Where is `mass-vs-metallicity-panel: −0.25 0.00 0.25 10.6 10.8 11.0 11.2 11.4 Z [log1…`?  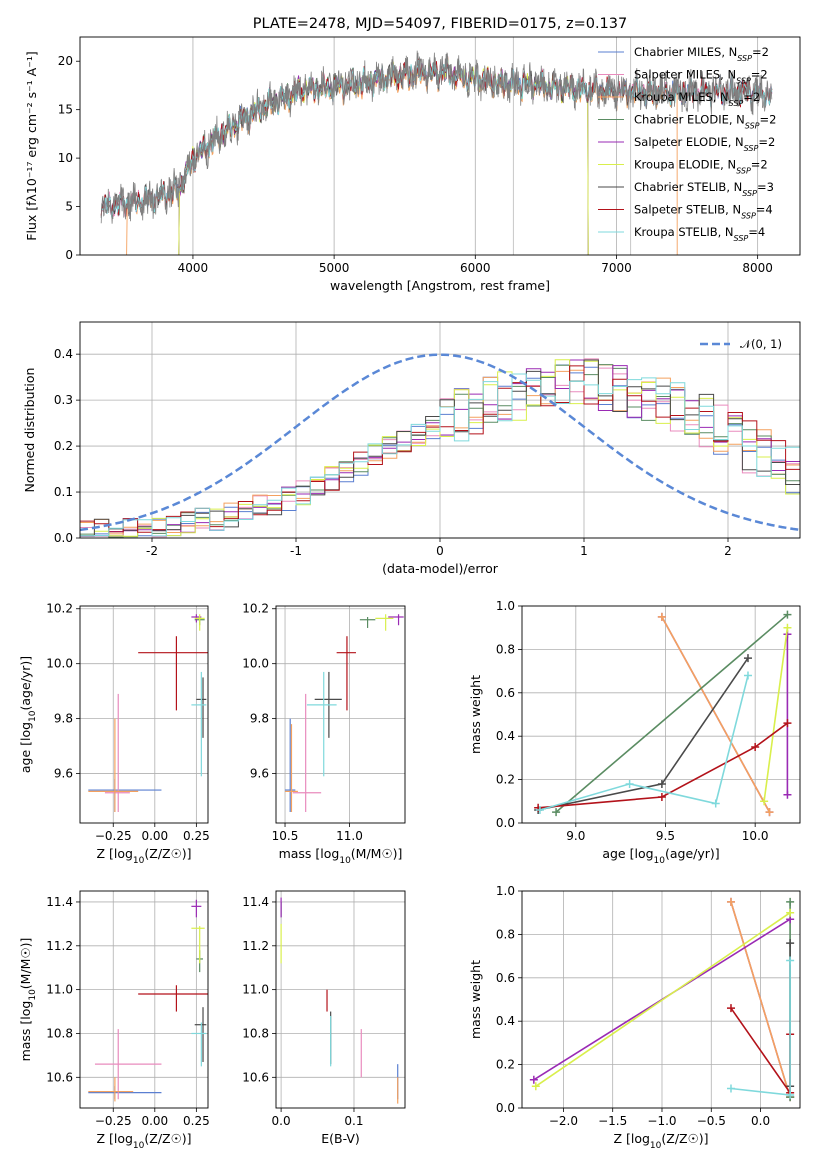
mass-vs-metallicity-panel: −0.25 0.00 0.25 10.6 10.8 11.0 11.2 11.4 Z [log1… is located at coordinates (114, 1020).